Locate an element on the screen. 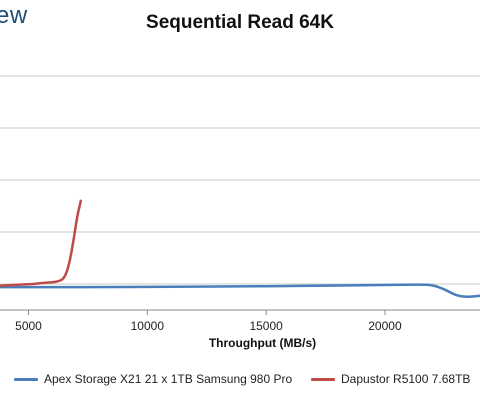 This screenshot has height=401, width=480. legend-label-dapustor: Dapustor R5100 7.68TB is located at coordinates (406, 379).